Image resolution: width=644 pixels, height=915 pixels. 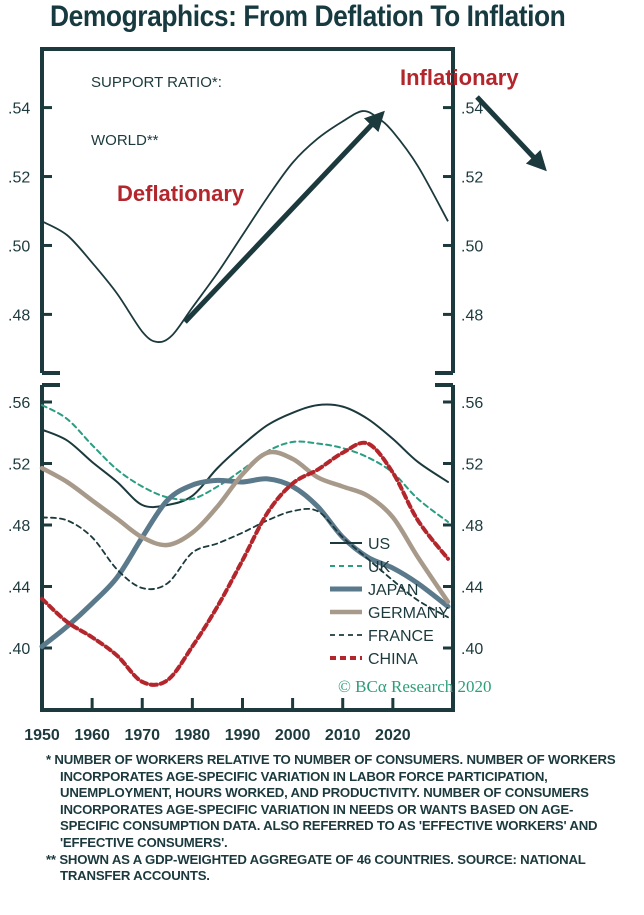 What do you see at coordinates (511, 133) in the screenshot?
I see `down-arrow-icon` at bounding box center [511, 133].